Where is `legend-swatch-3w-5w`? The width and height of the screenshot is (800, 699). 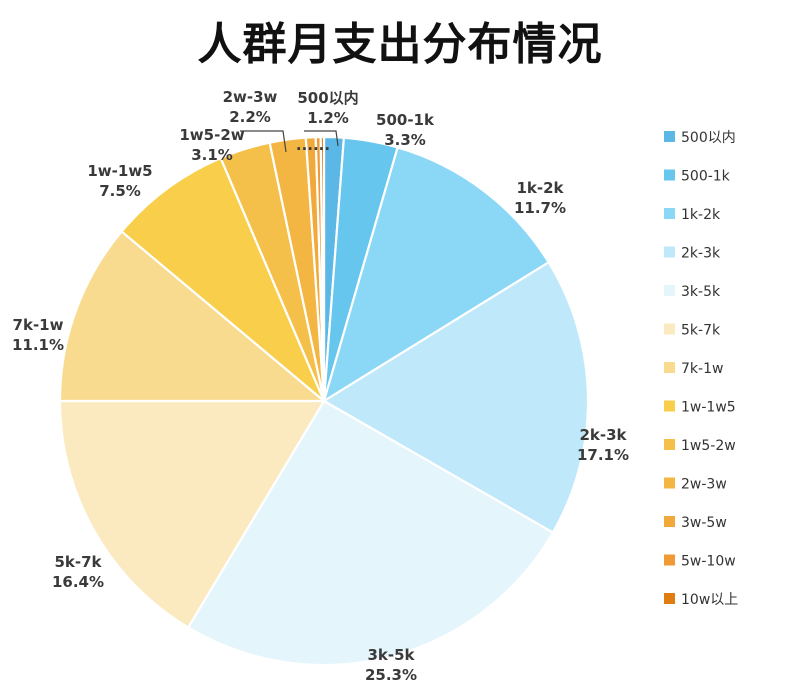 legend-swatch-3w-5w is located at coordinates (669, 521).